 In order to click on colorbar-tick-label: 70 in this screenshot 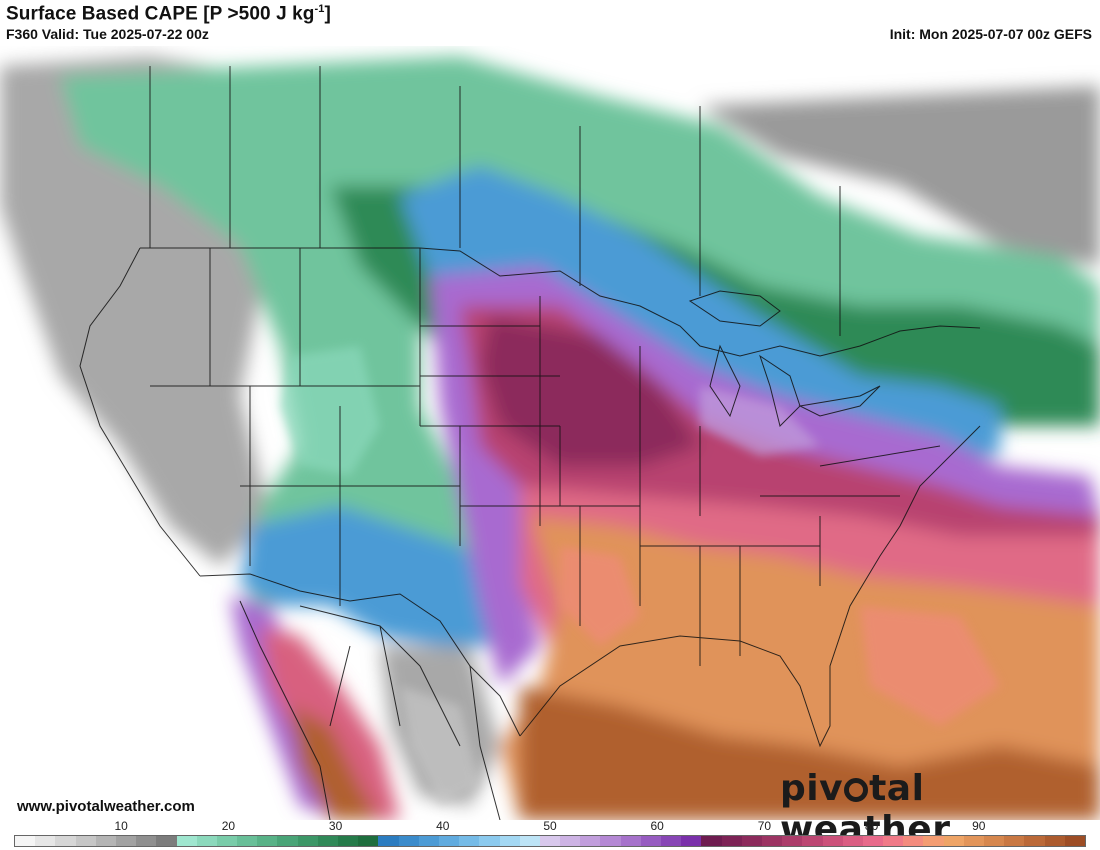, I will do `click(764, 826)`.